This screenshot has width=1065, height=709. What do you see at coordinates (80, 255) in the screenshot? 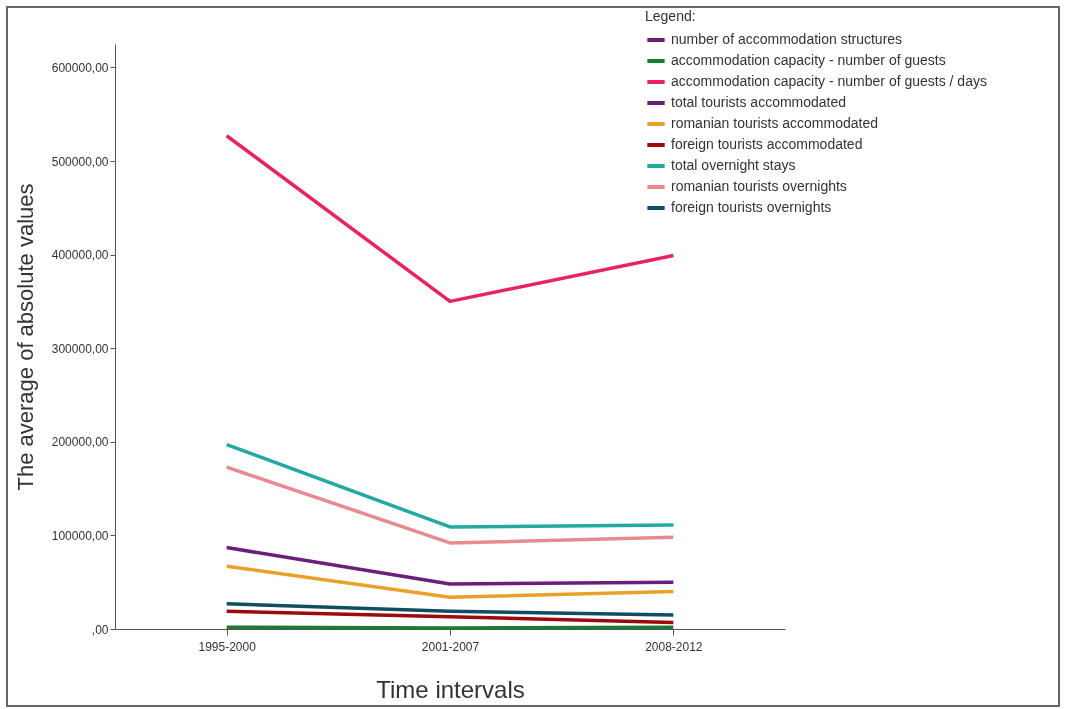
I see `y-tick-label: 400000,00` at bounding box center [80, 255].